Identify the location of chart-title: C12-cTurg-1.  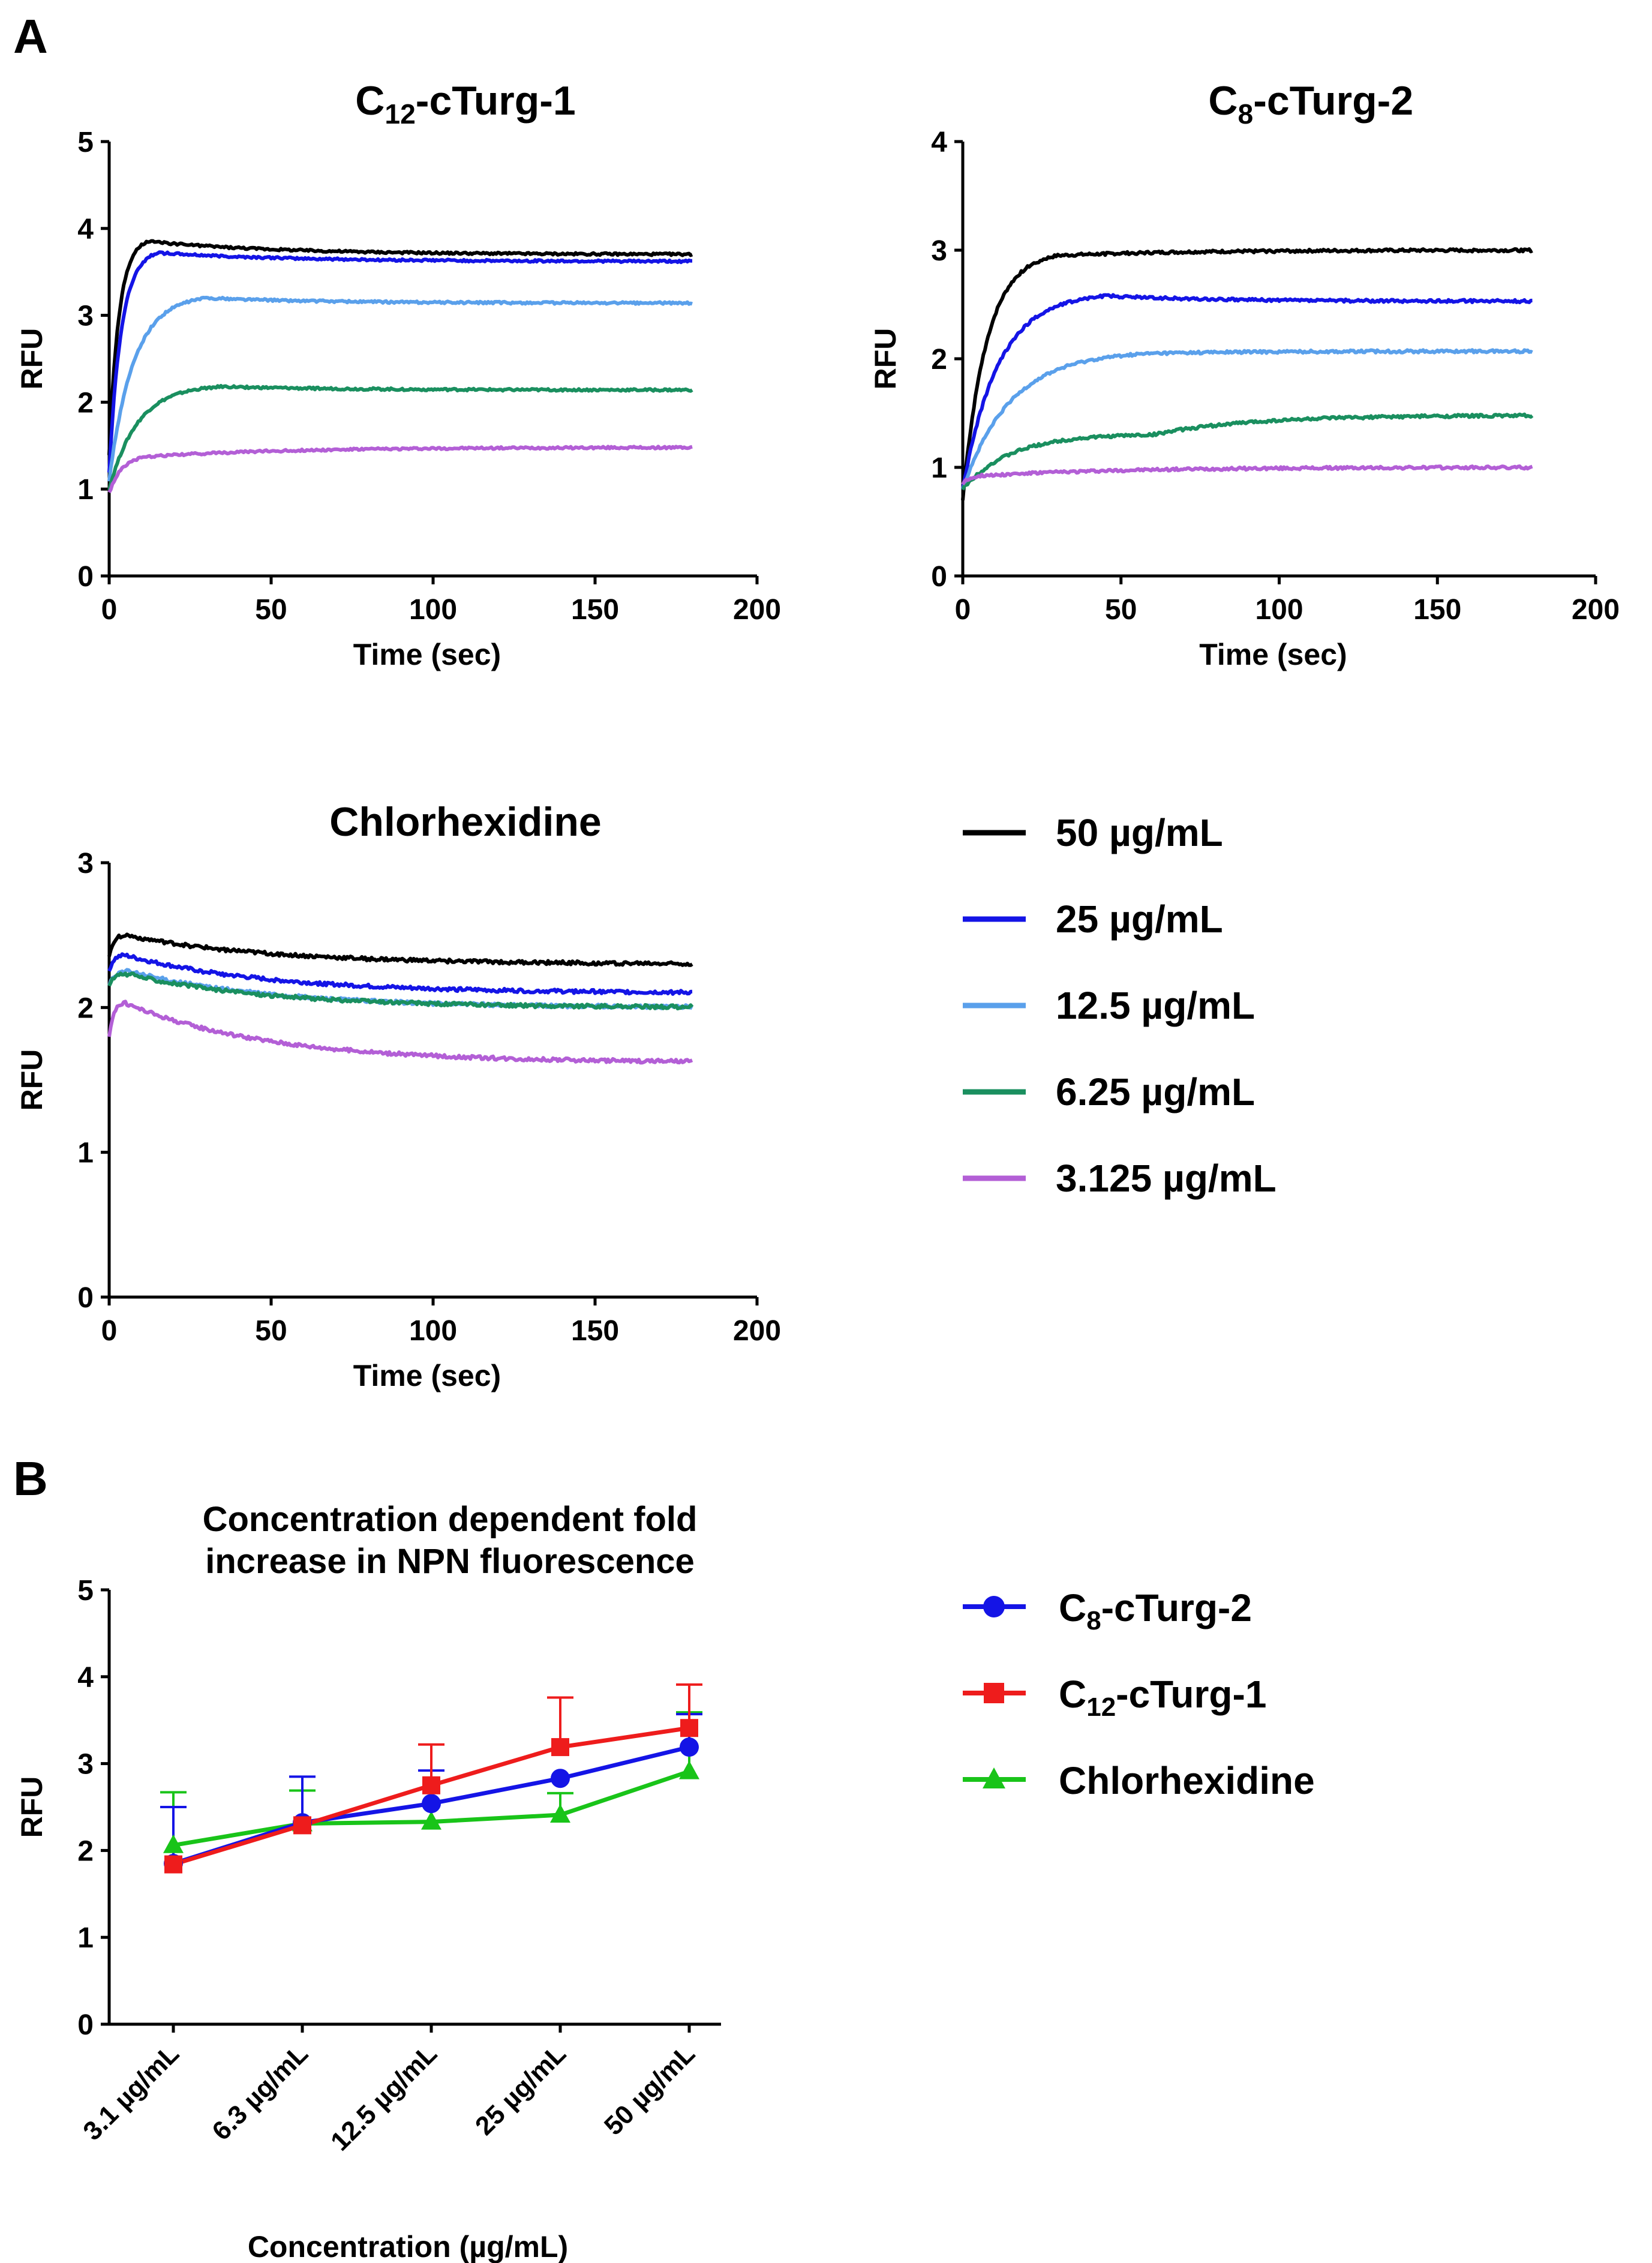
(465, 104).